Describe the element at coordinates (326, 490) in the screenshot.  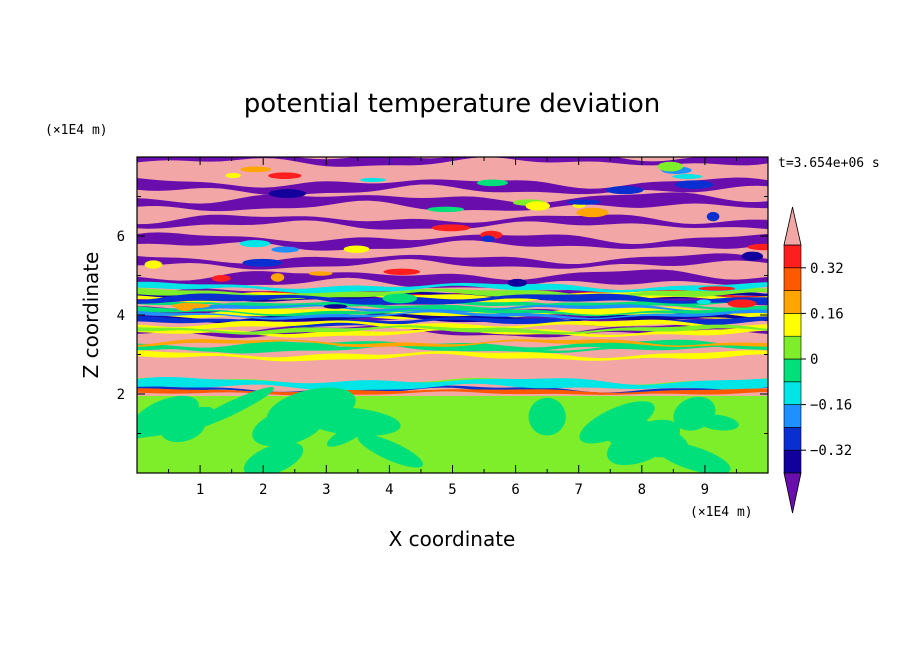
I see `x-tick-label: 3` at that location.